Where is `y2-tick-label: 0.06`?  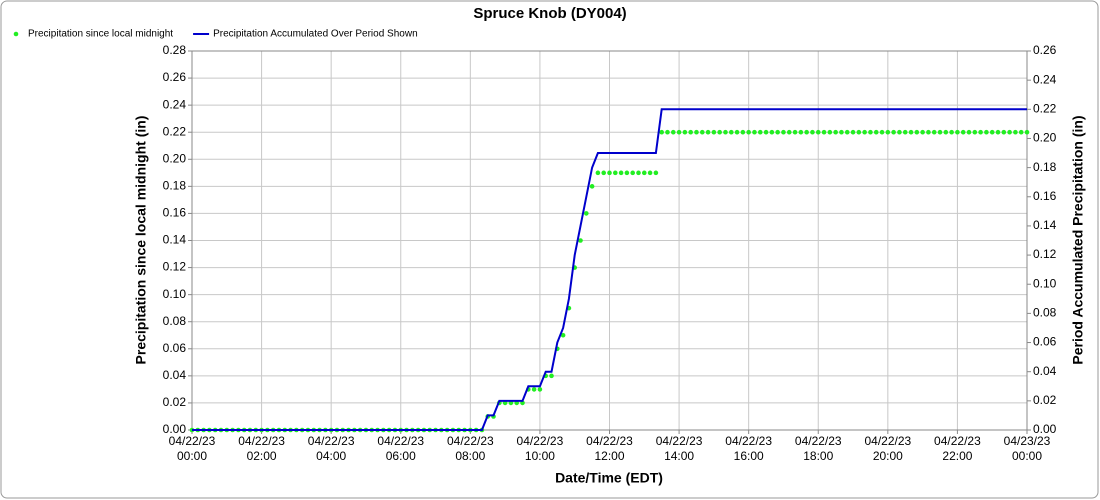 y2-tick-label: 0.06 is located at coordinates (1045, 342).